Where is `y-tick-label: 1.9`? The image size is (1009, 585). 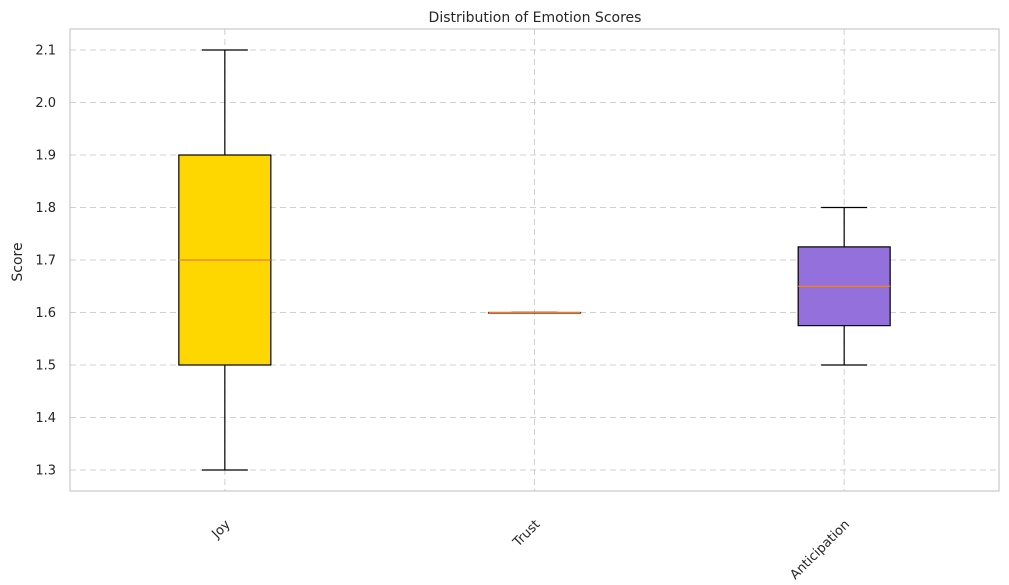 y-tick-label: 1.9 is located at coordinates (45, 156).